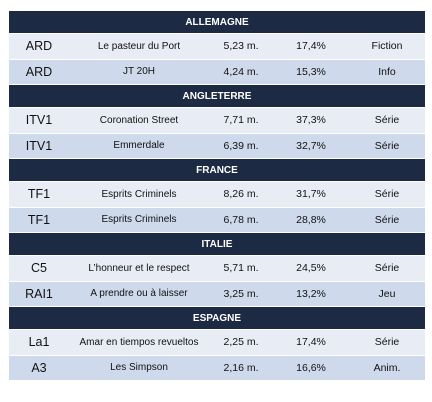  I want to click on genre-cell: Fiction, so click(387, 46).